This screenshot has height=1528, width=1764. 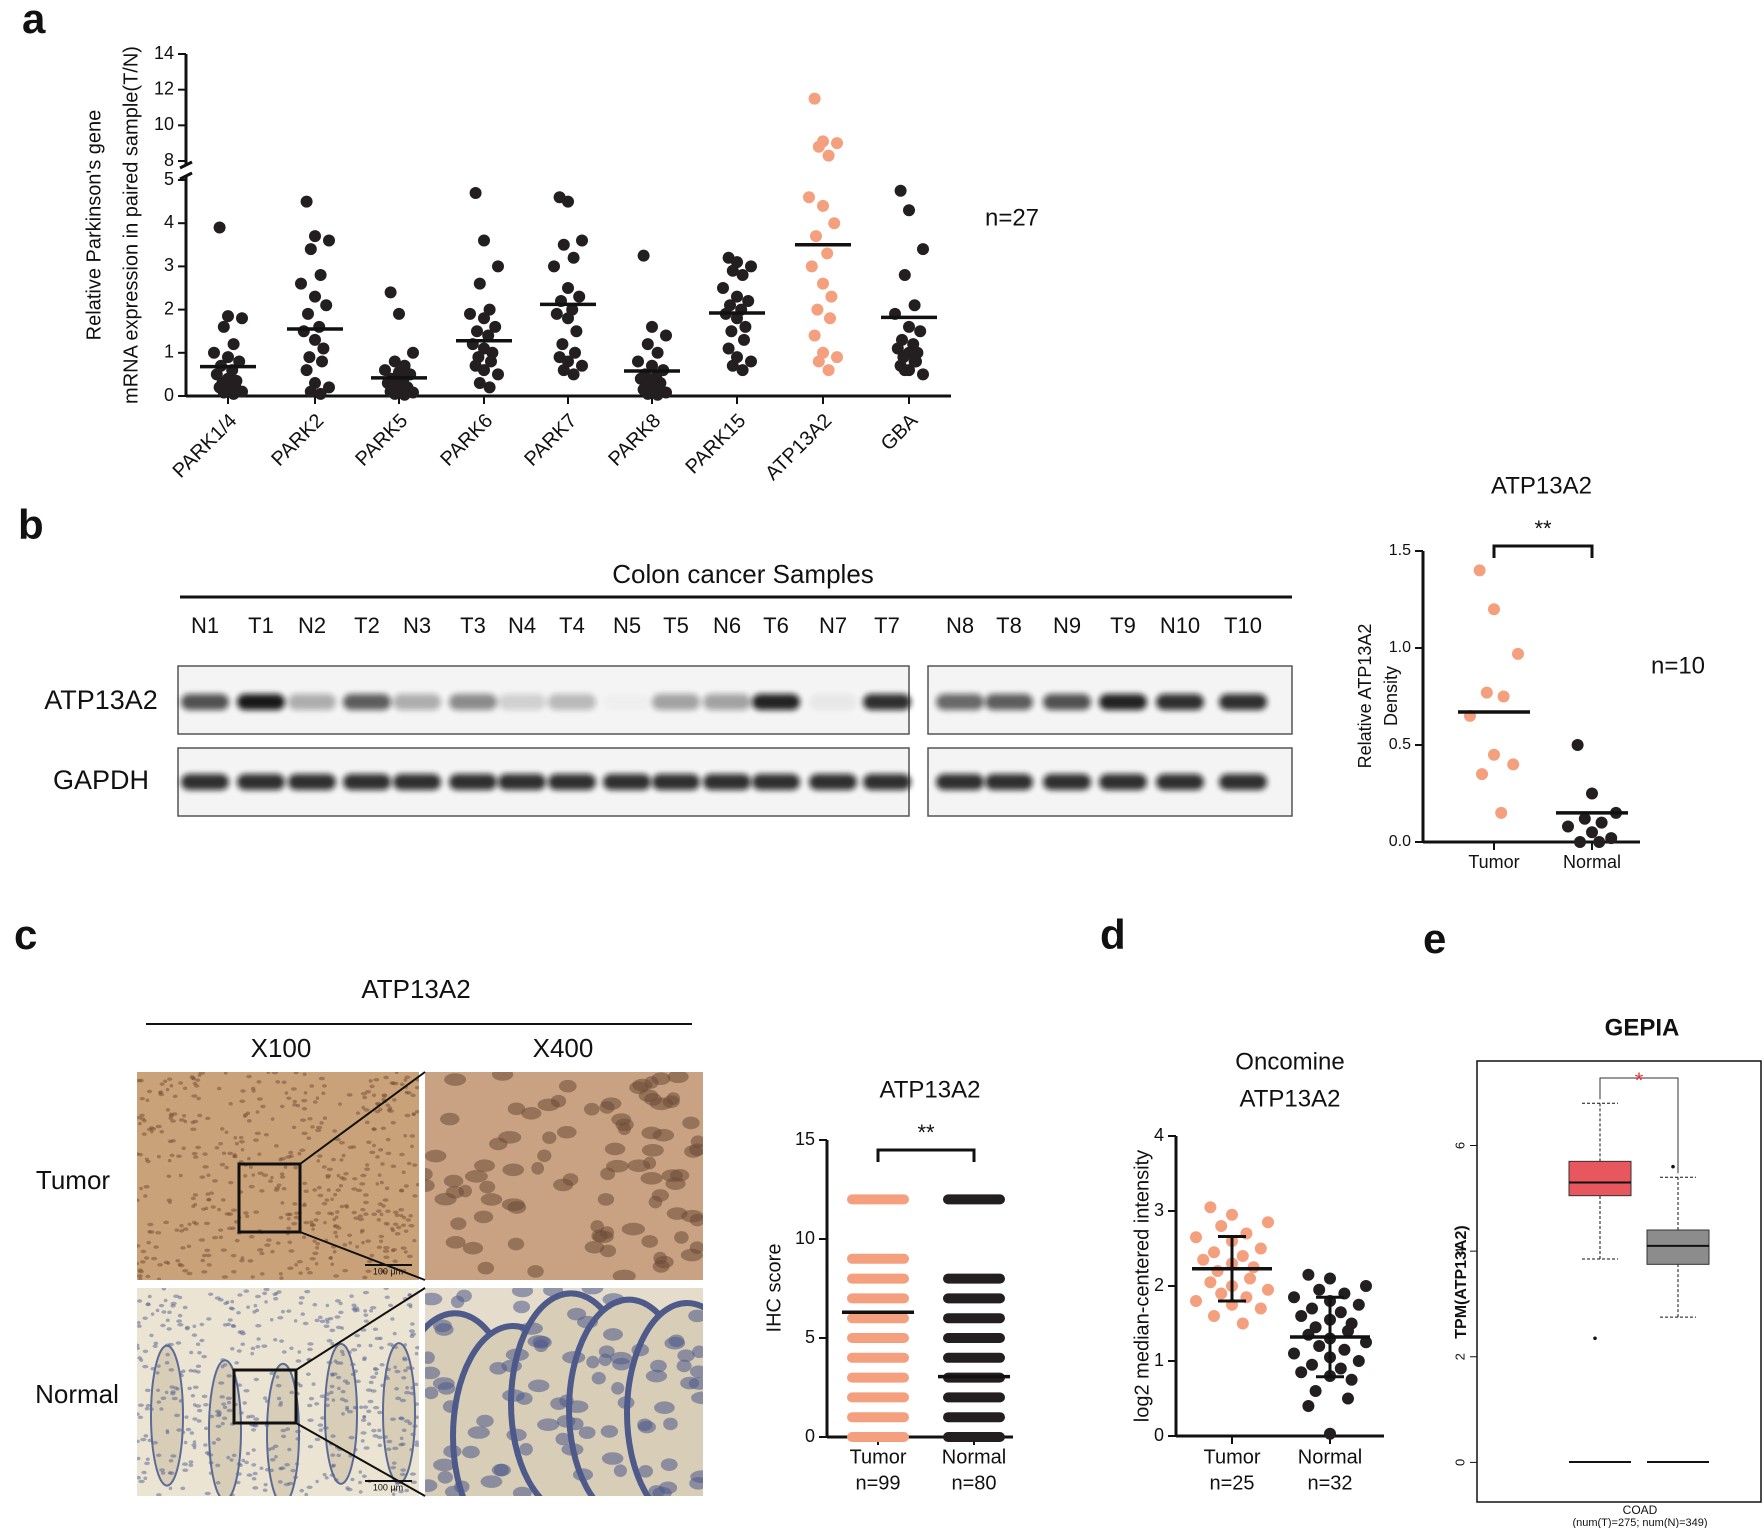 What do you see at coordinates (1067, 625) in the screenshot?
I see `lane-label: N9` at bounding box center [1067, 625].